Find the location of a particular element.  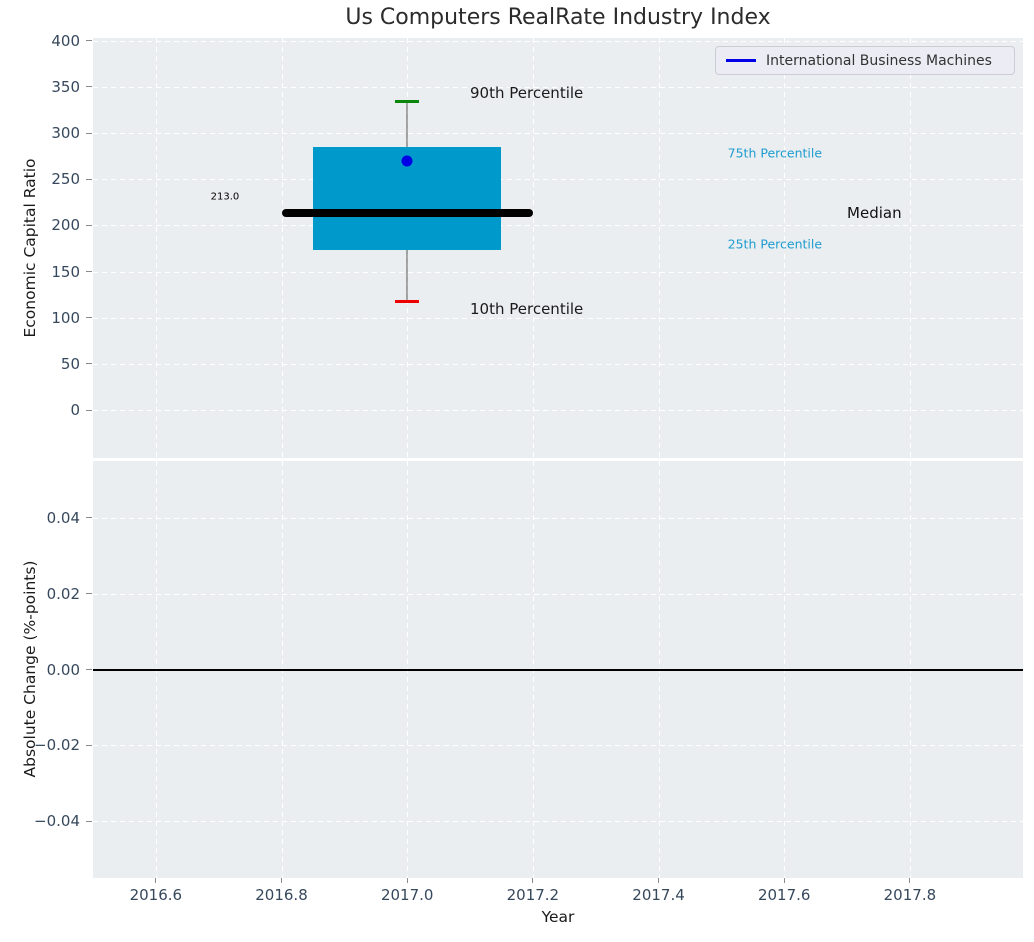

y-tick-label: −0.04 is located at coordinates (57, 821).